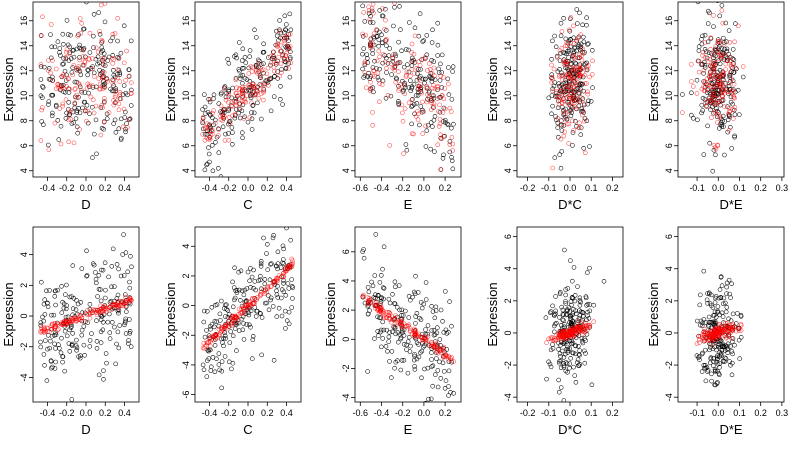  What do you see at coordinates (669, 96) in the screenshot?
I see `y-tick-label: 10` at bounding box center [669, 96].